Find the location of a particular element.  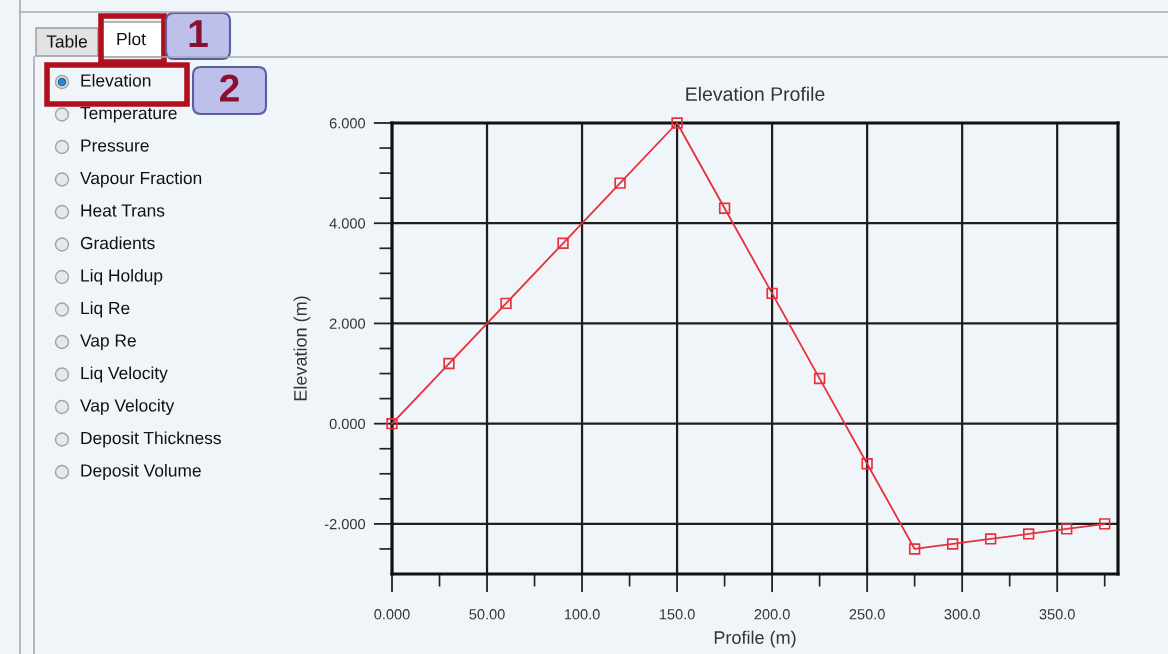

x-tick-label: 300.0 is located at coordinates (962, 614).